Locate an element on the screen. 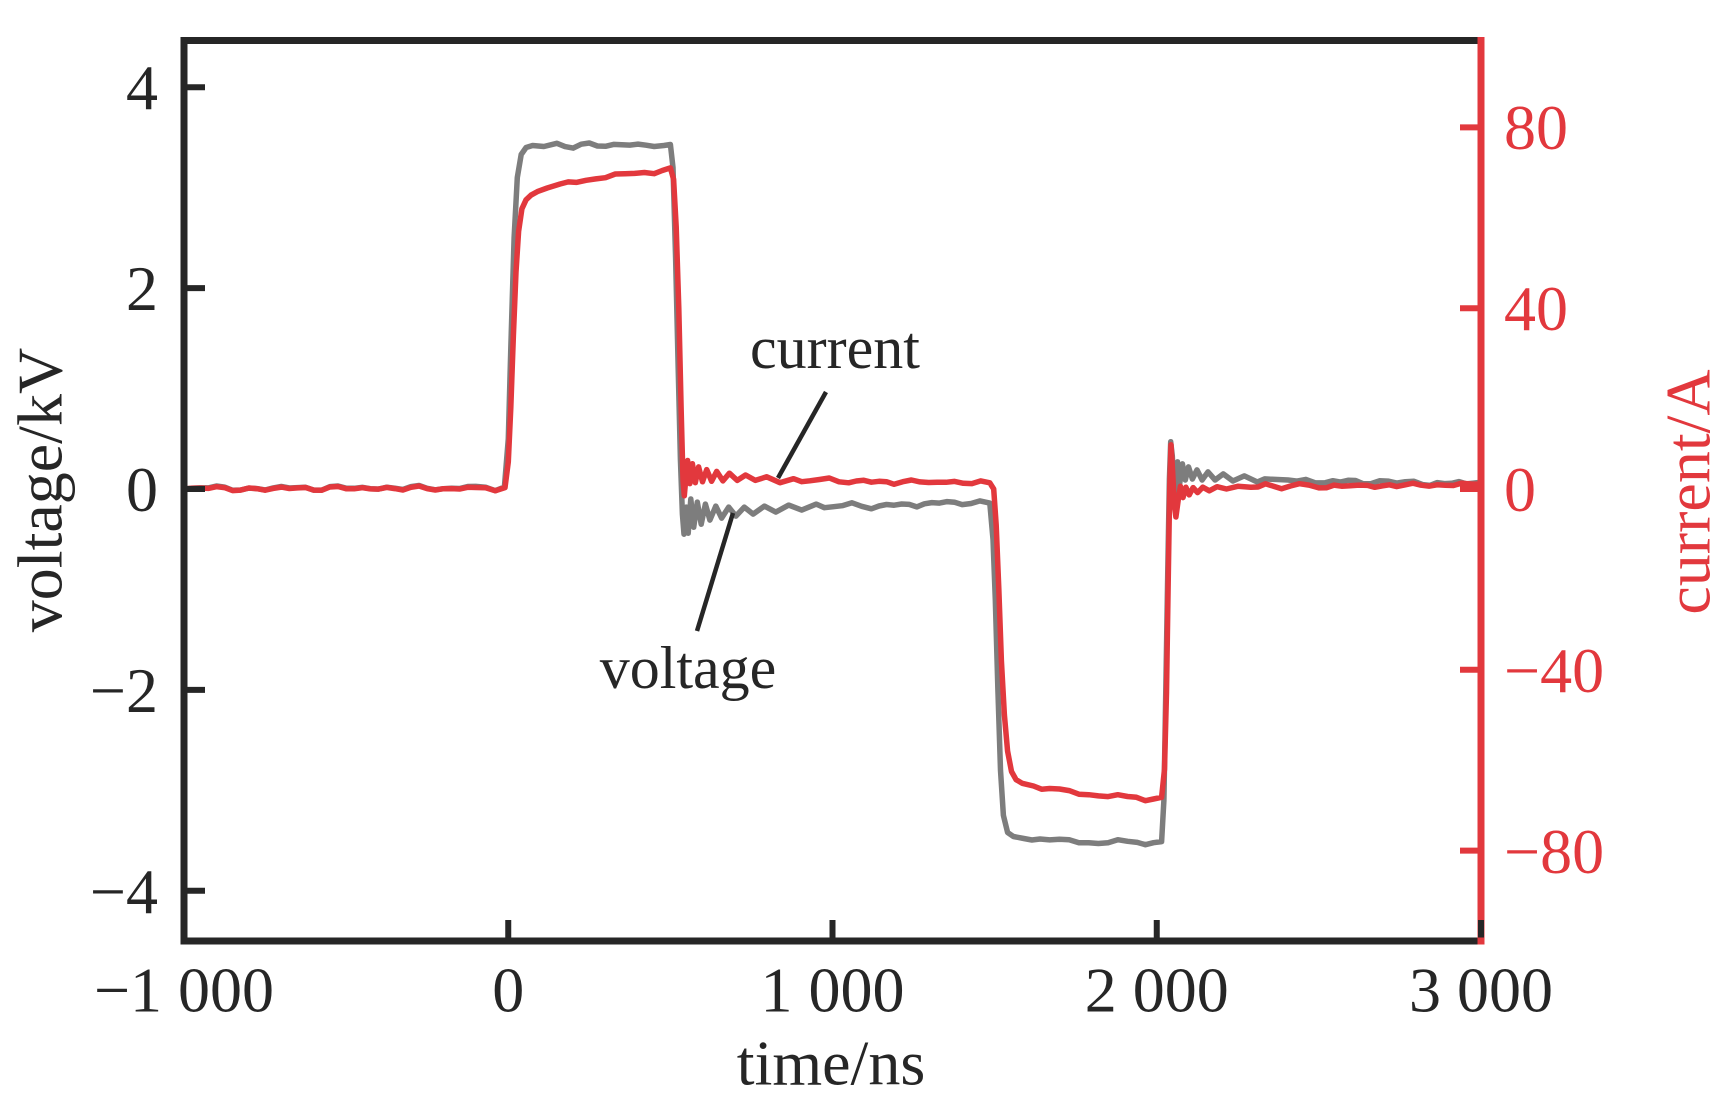  left-tick-label-n2: −2 is located at coordinates (124, 690).